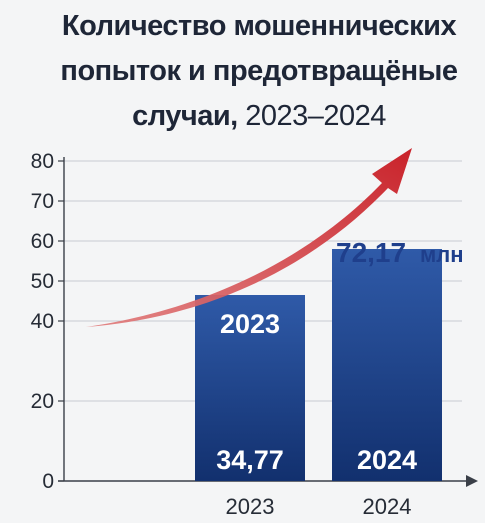  I want to click on y-tick-label: 40, so click(42, 321).